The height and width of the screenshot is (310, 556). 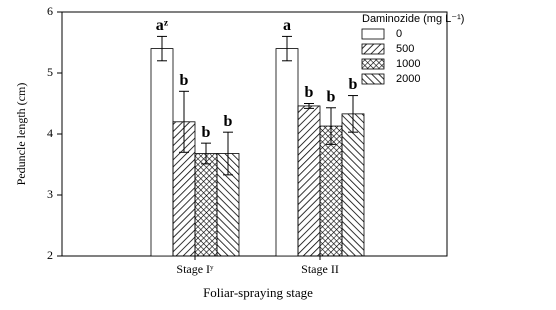 What do you see at coordinates (21, 134) in the screenshot?
I see `y-axis-label: Peduncle length (cm)` at bounding box center [21, 134].